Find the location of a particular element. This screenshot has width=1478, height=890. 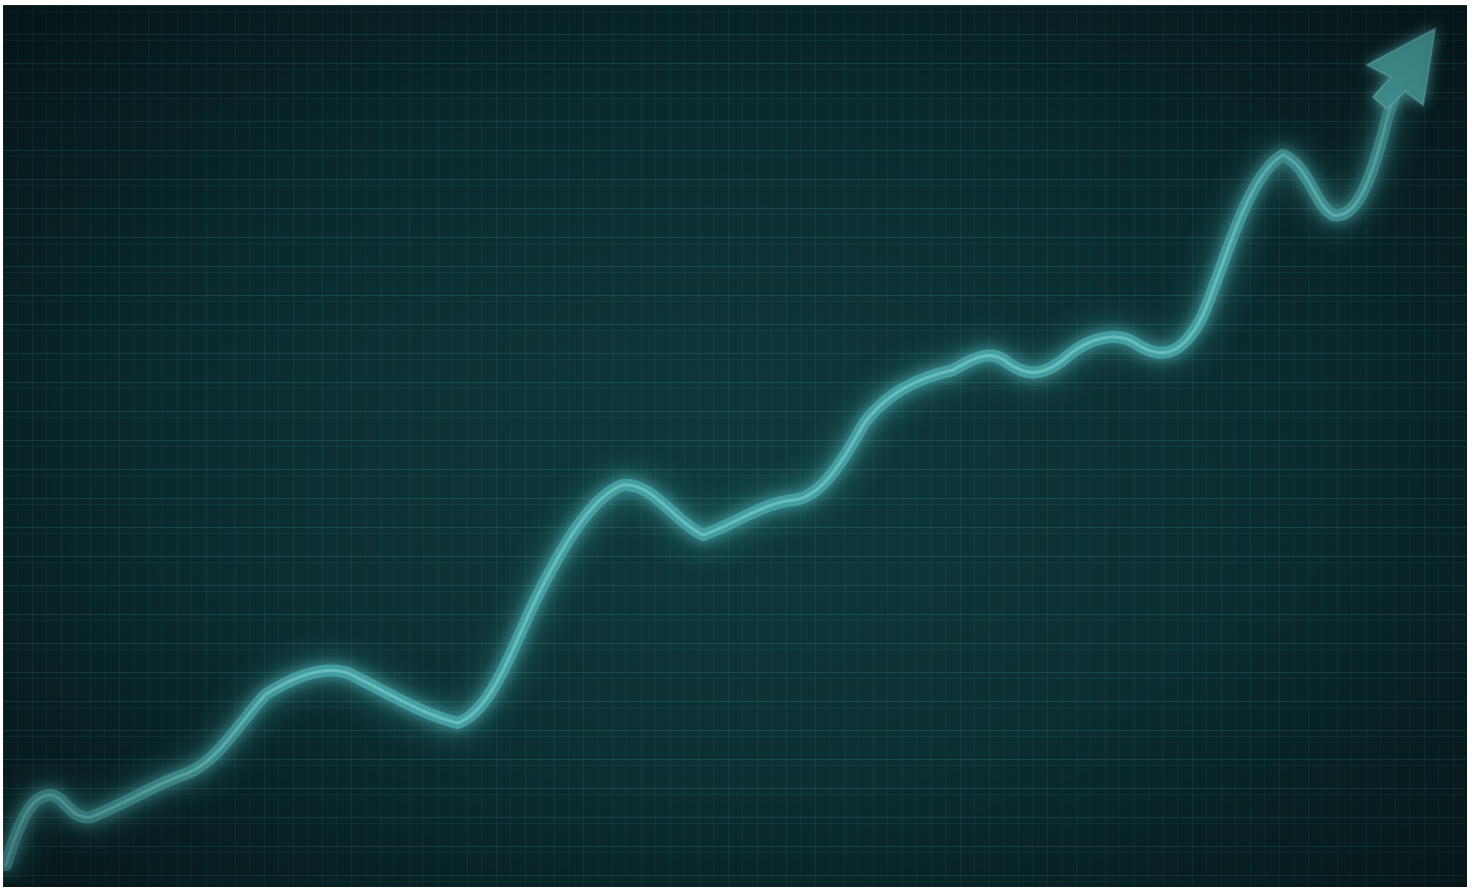

trend-arrow-icon is located at coordinates (1400, 69).